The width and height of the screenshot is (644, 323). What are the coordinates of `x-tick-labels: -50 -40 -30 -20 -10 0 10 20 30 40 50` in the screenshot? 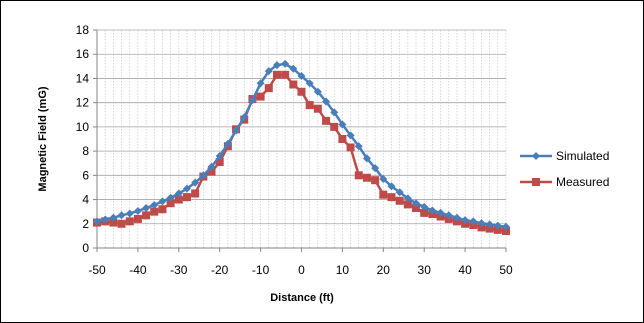 It's located at (300, 262).